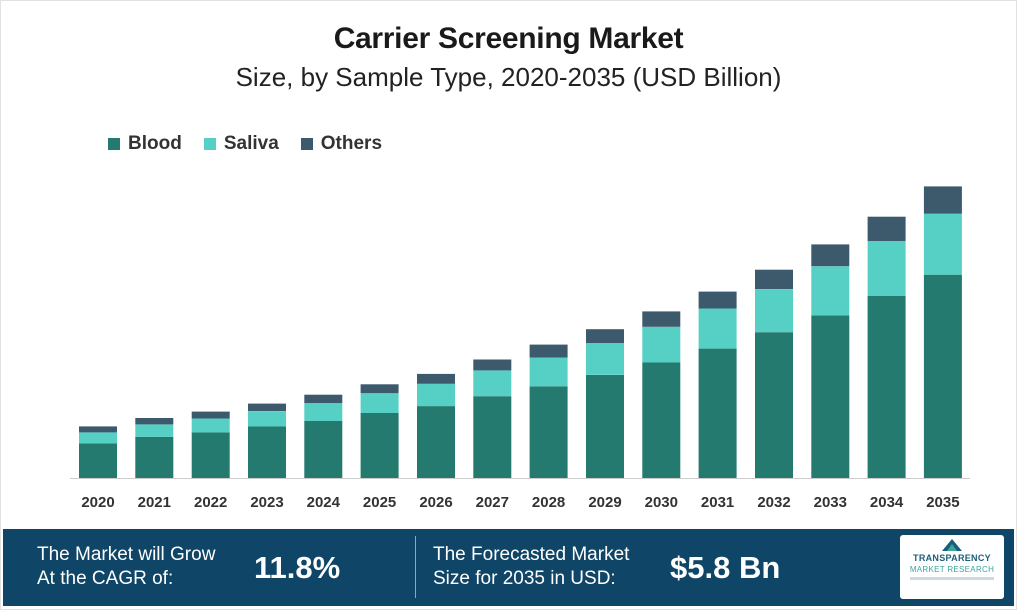 The height and width of the screenshot is (610, 1017). What do you see at coordinates (379, 502) in the screenshot?
I see `x-tick-label-2025: 2025` at bounding box center [379, 502].